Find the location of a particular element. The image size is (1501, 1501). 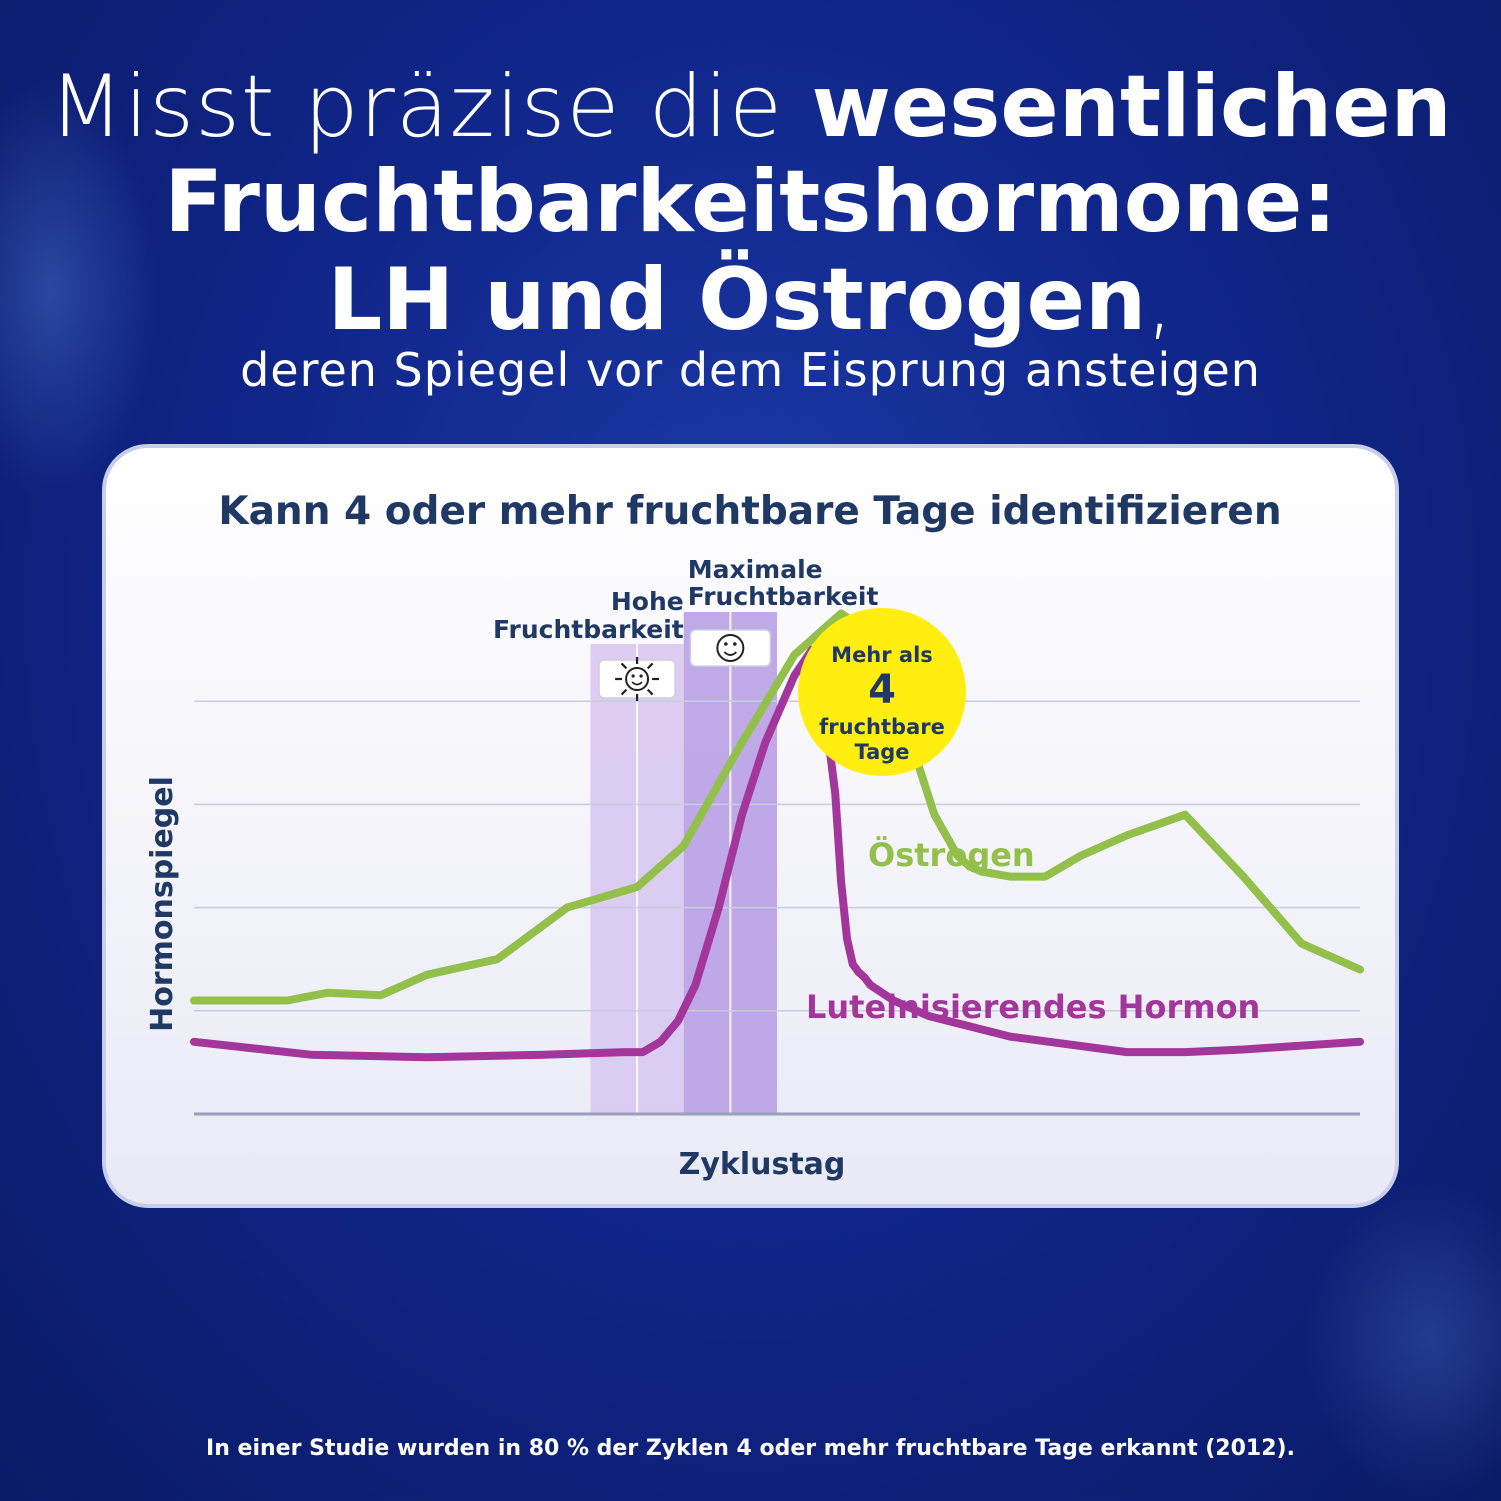

peak-fertility-icon-box is located at coordinates (730, 648).